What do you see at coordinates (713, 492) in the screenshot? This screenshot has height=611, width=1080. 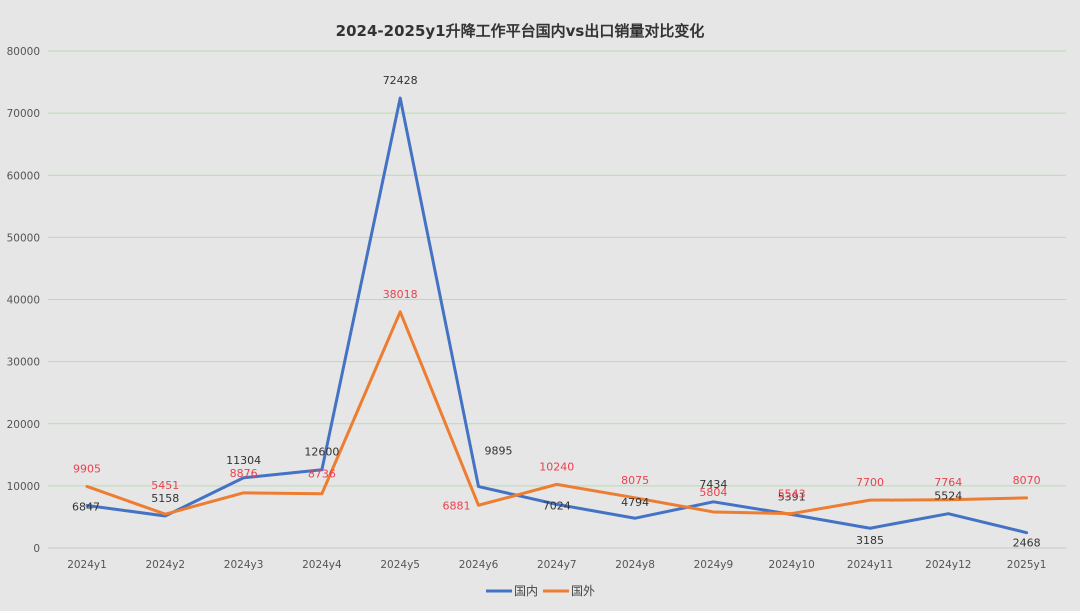 I see `data-label: 5804` at bounding box center [713, 492].